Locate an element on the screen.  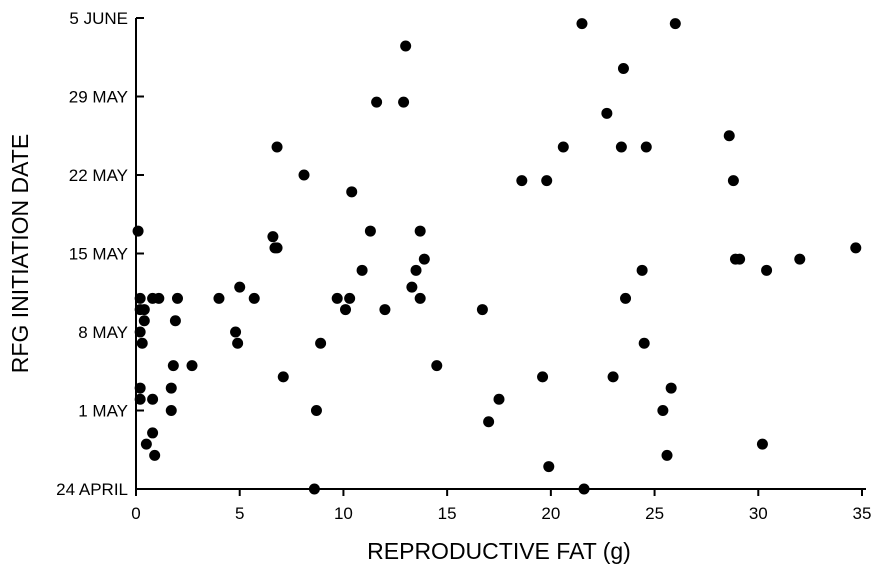
x-tick-label: 10 is located at coordinates (343, 513).